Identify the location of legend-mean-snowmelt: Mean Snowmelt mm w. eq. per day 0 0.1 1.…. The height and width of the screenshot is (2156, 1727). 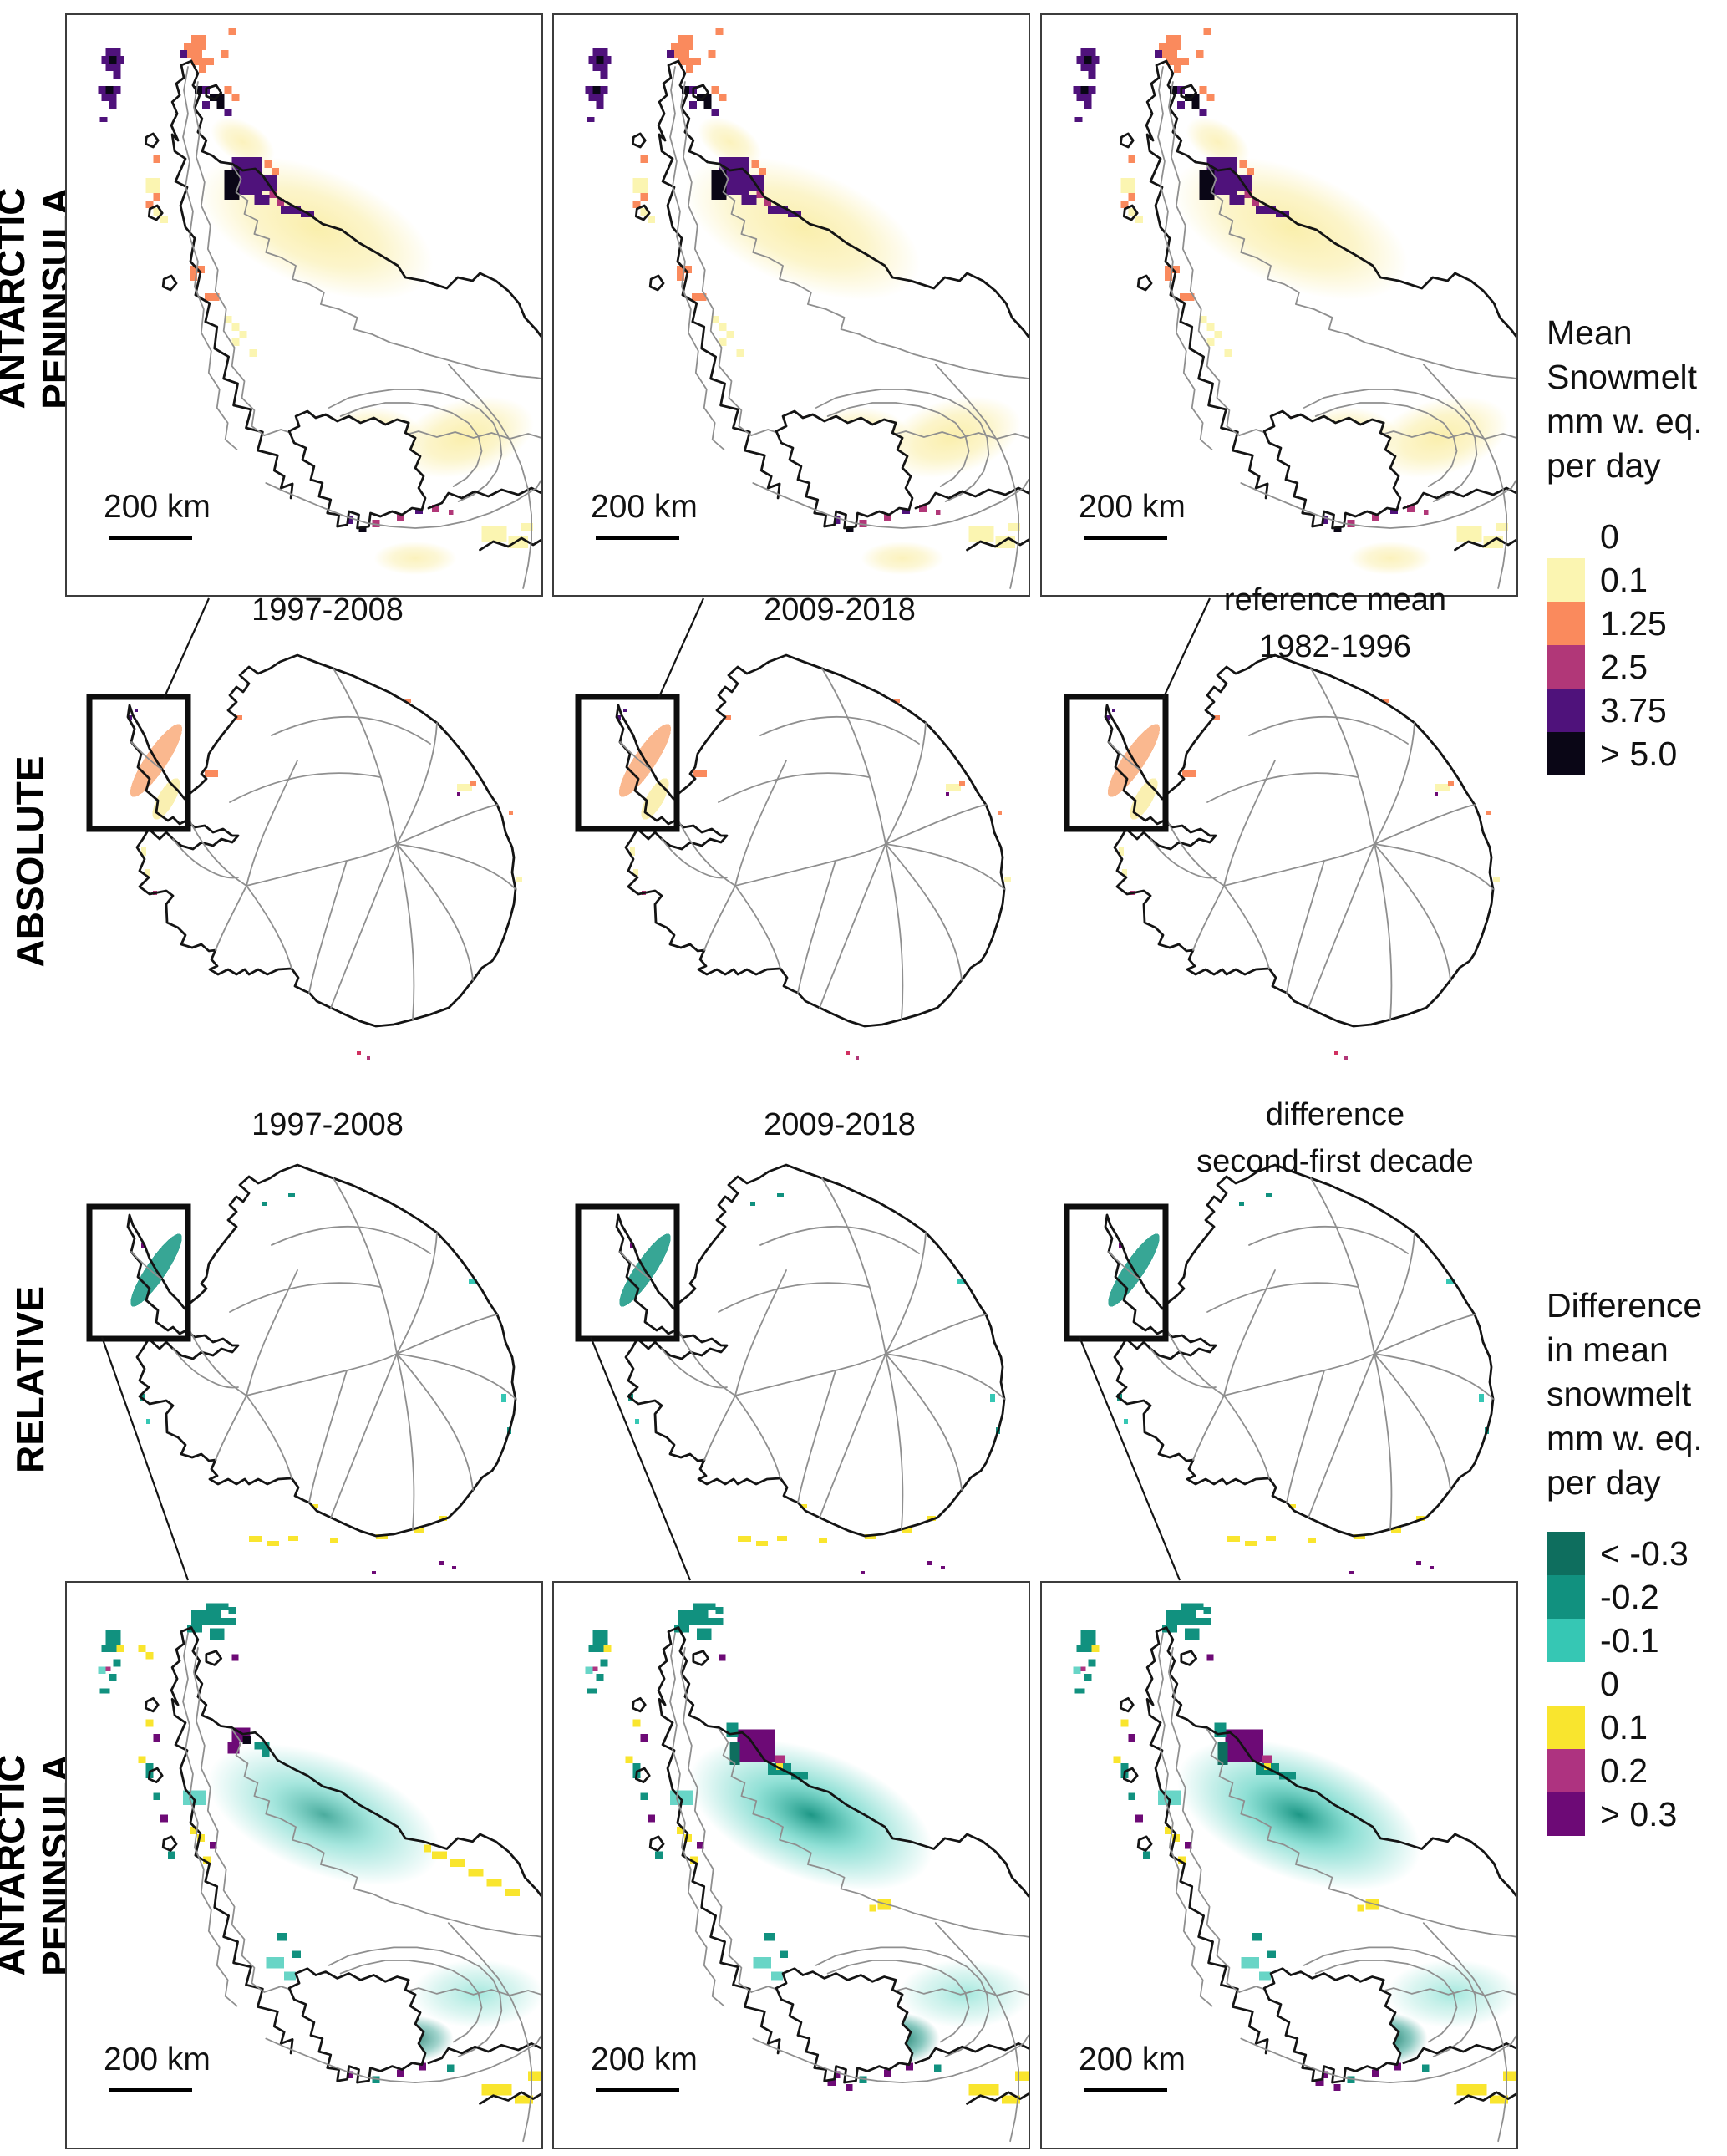
(1637, 543).